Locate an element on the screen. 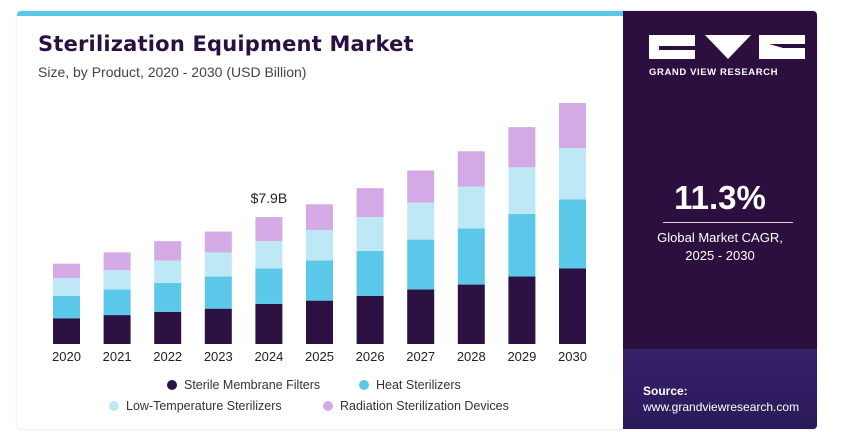 The height and width of the screenshot is (432, 859). bar-segment-2024-heat-sterilizers is located at coordinates (269, 286).